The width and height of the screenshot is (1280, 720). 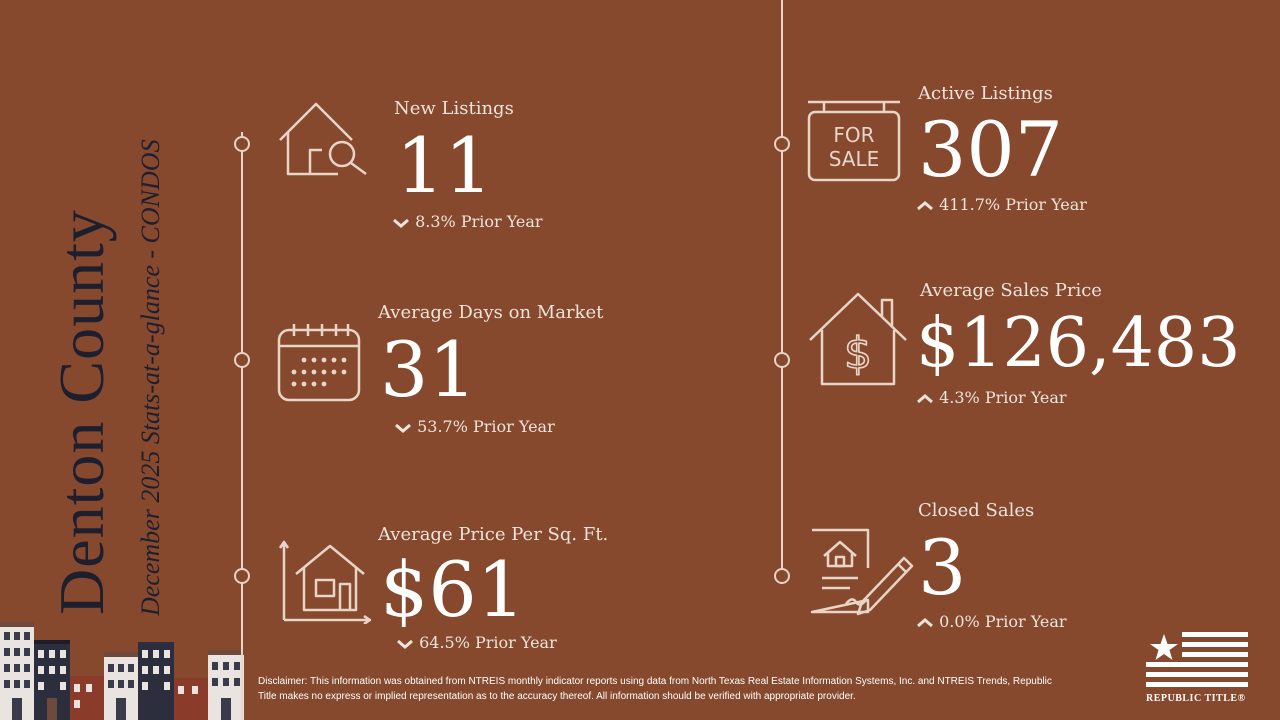 I want to click on new-listings-value: 11, so click(x=444, y=165).